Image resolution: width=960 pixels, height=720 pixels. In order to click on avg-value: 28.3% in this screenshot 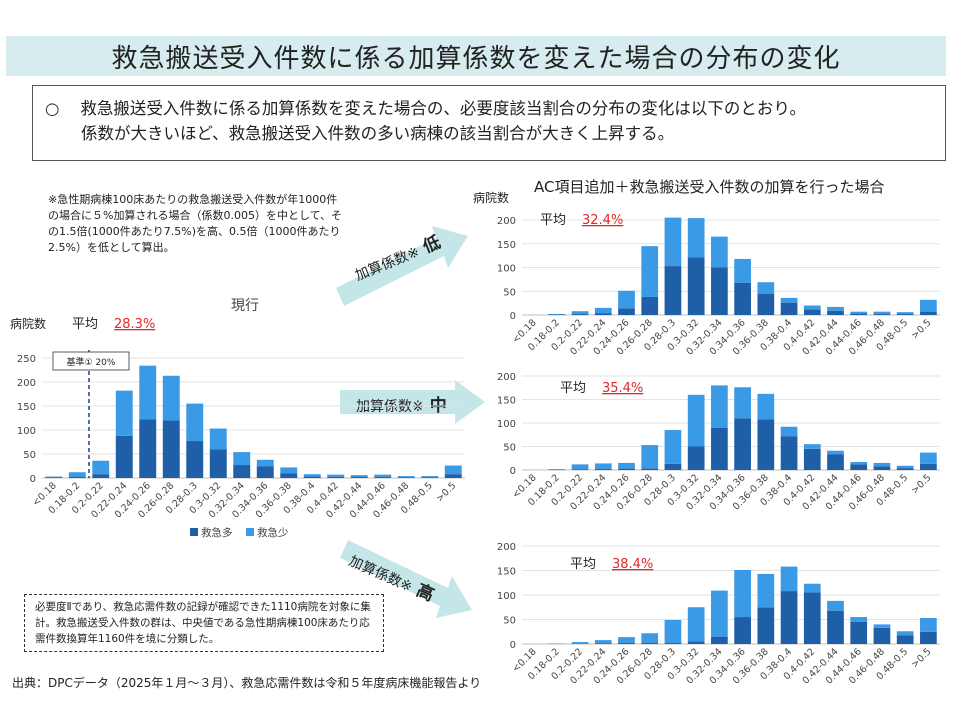, I will do `click(134, 324)`.